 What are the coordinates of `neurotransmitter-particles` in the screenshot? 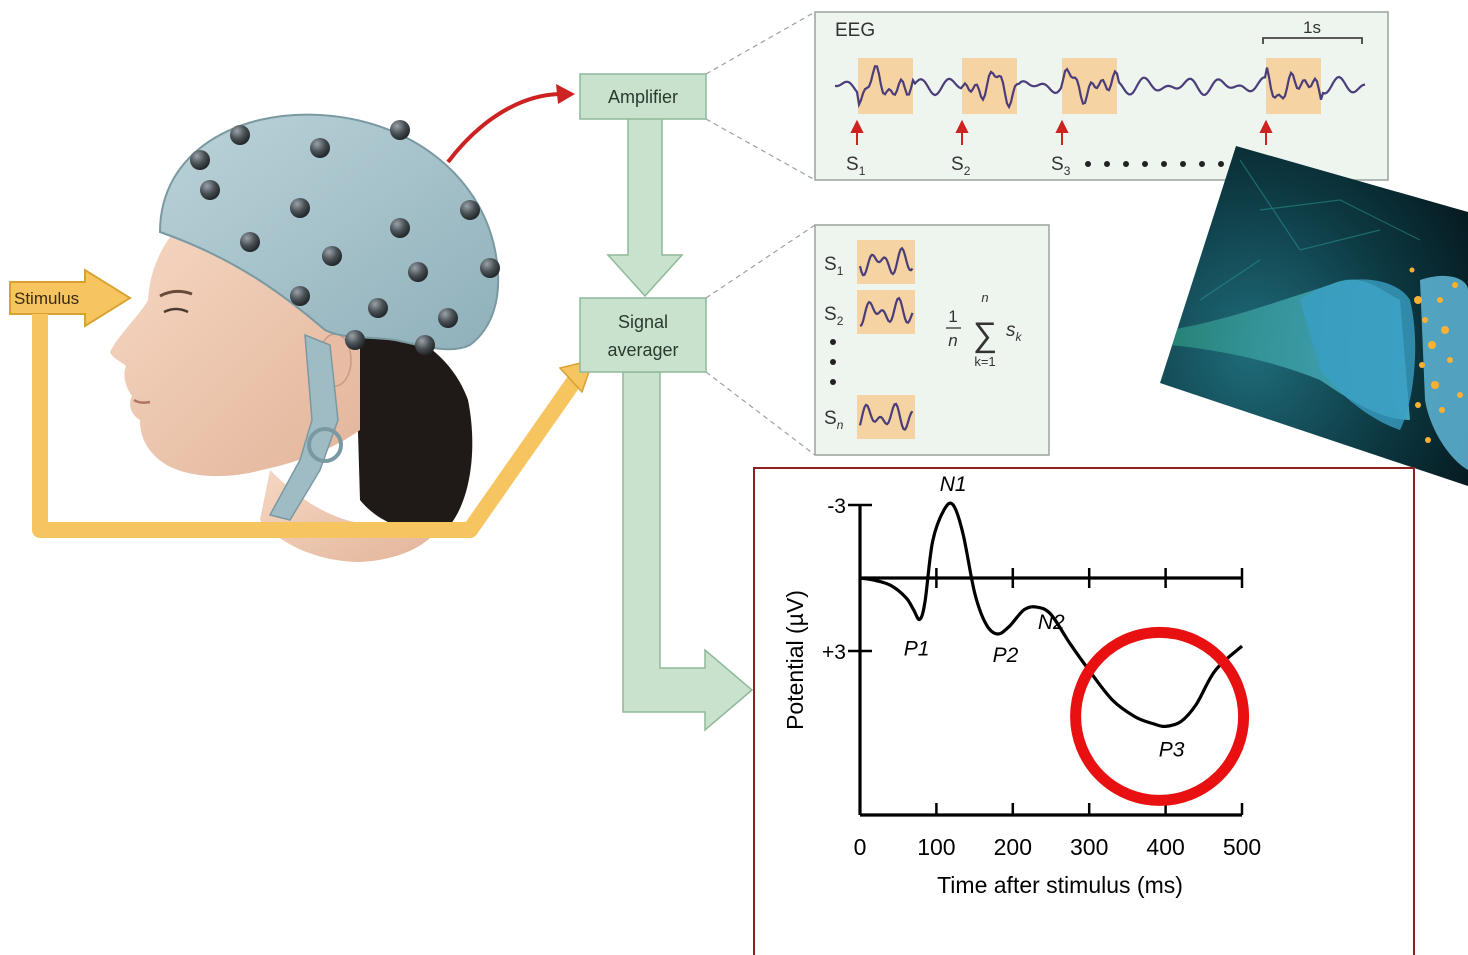 It's located at (1436, 355).